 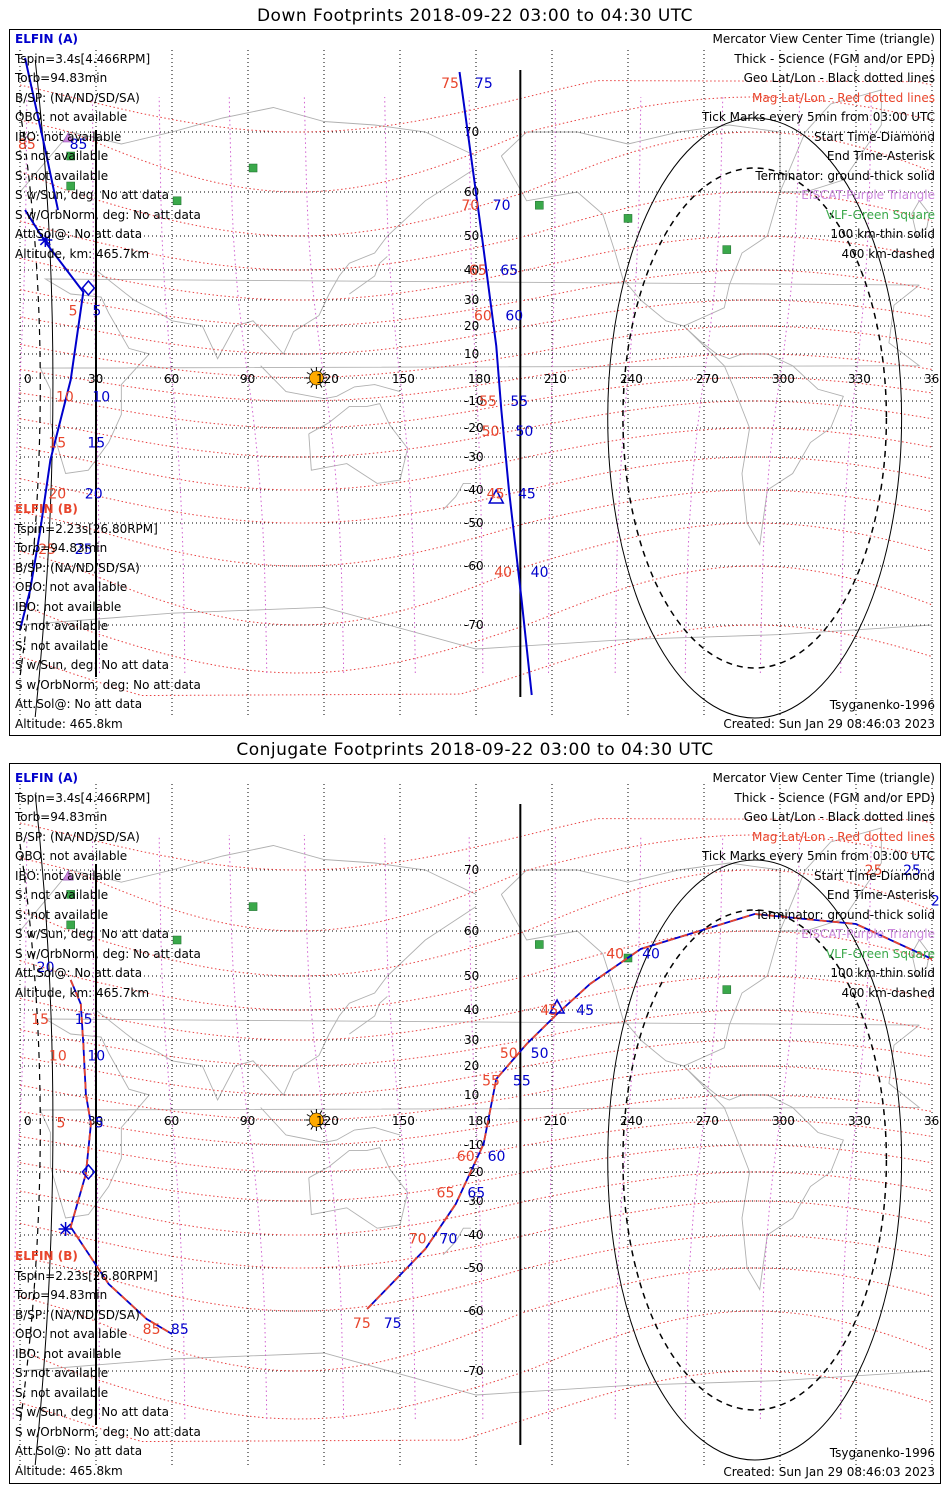 I want to click on track-tick-label: 70, so click(x=448, y=1239).